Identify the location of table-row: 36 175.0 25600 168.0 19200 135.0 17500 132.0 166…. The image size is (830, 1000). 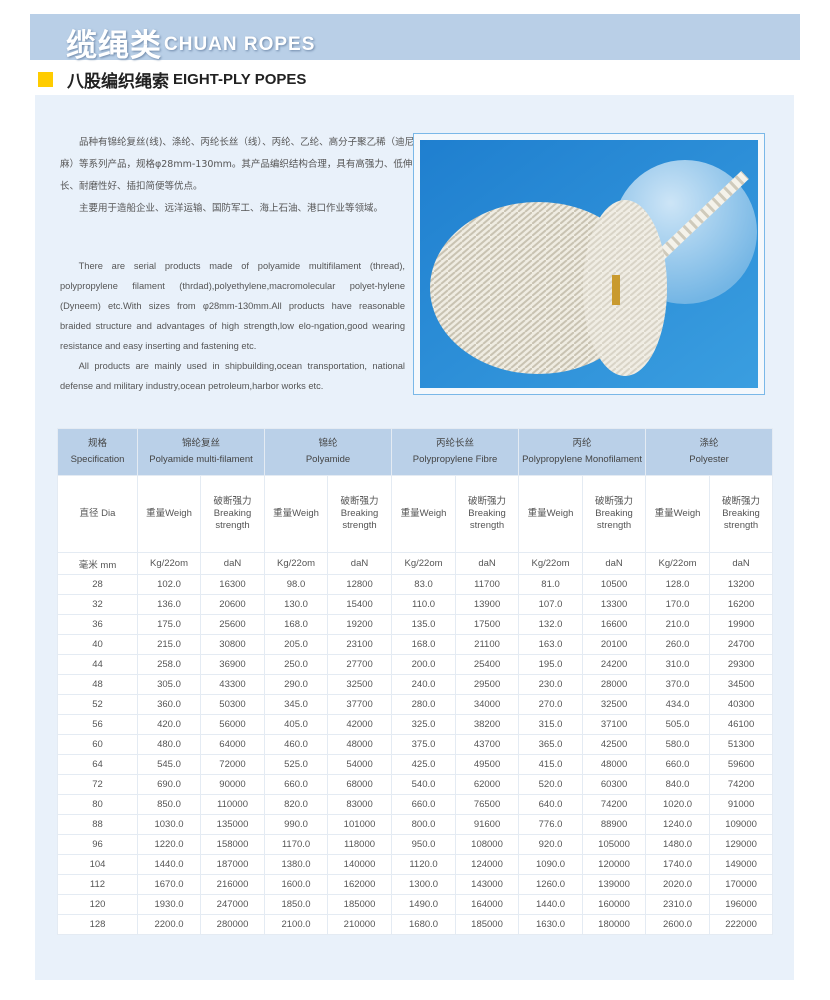
(415, 624).